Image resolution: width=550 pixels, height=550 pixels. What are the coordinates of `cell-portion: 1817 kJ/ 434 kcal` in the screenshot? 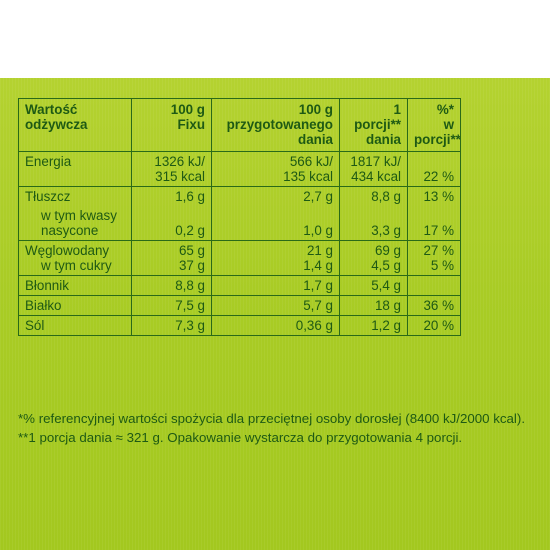 It's located at (373, 169).